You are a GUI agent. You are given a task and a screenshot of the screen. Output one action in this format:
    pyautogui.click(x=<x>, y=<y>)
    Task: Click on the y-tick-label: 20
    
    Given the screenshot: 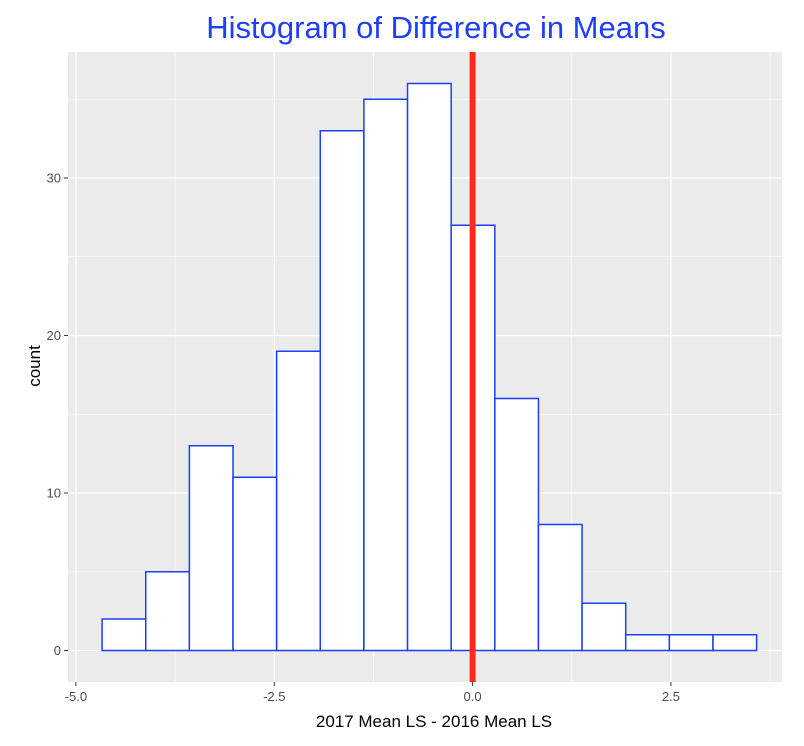 What is the action you would take?
    pyautogui.click(x=54, y=335)
    